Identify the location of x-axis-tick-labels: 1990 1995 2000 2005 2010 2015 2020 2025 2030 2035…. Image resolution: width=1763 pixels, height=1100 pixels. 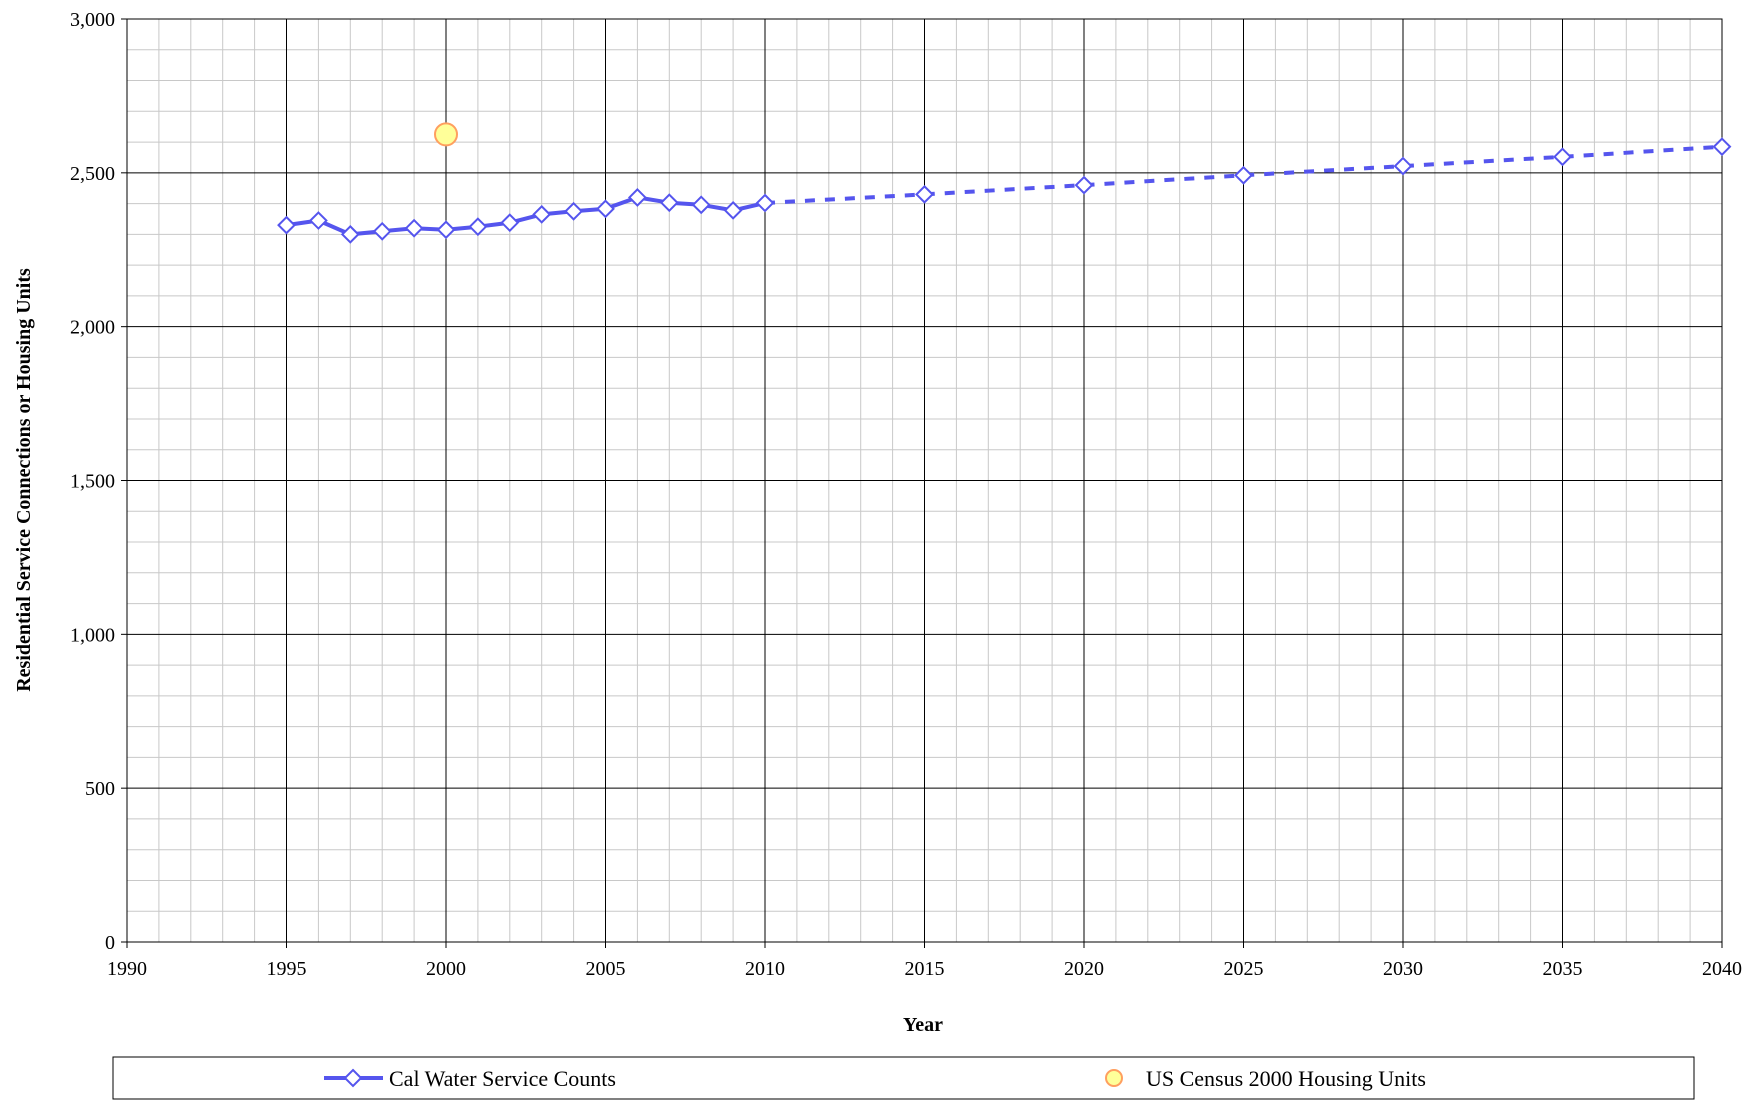
(924, 969).